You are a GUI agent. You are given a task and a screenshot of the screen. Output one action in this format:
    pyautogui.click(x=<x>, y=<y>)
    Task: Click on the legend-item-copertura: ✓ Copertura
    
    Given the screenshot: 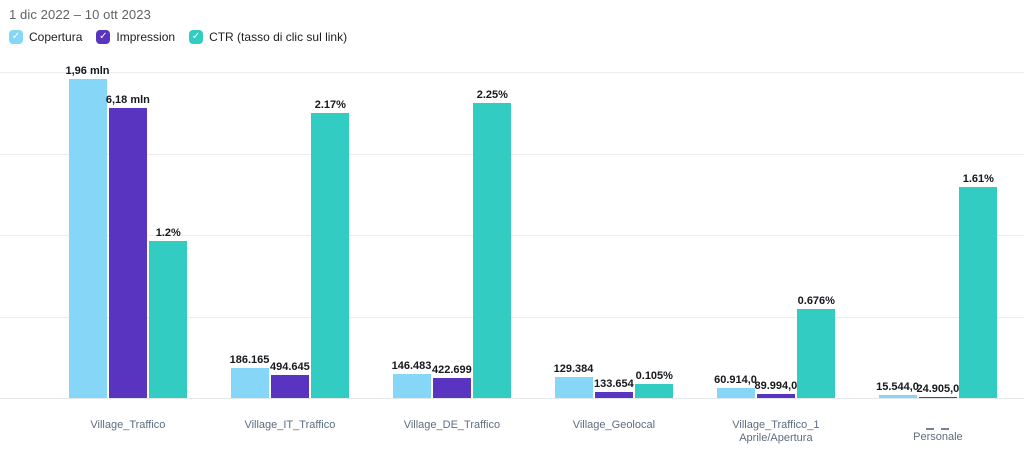 What is the action you would take?
    pyautogui.click(x=45, y=37)
    